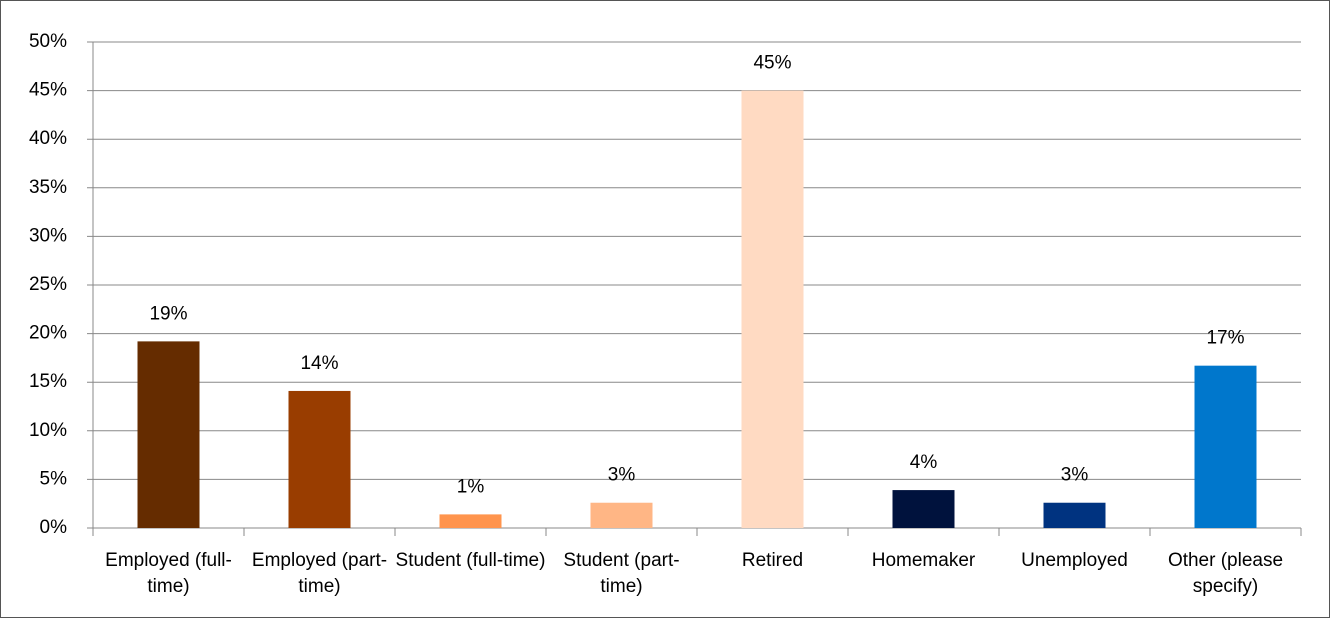 The image size is (1330, 618). Describe the element at coordinates (168, 573) in the screenshot. I see `x-tick-label: Employed (full-time)` at that location.